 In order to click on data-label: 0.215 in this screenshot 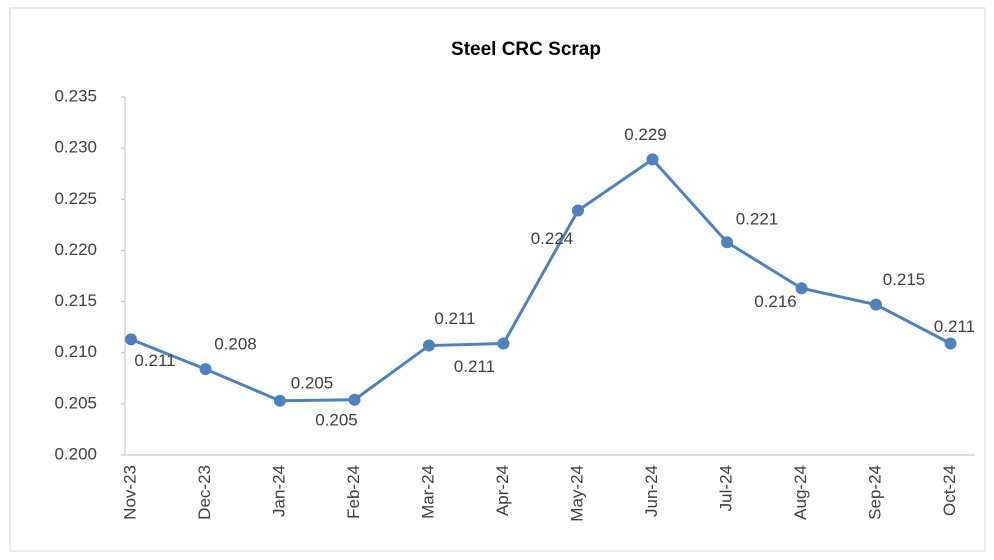, I will do `click(904, 279)`.